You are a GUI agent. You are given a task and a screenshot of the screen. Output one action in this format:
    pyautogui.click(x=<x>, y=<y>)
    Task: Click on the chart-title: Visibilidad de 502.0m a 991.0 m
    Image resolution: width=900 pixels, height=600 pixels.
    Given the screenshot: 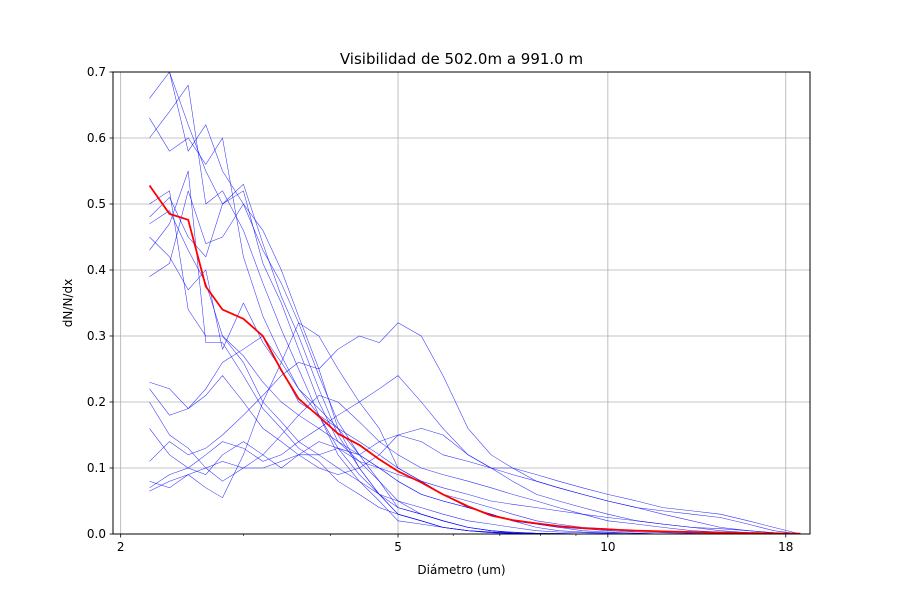 What is the action you would take?
    pyautogui.click(x=461, y=59)
    